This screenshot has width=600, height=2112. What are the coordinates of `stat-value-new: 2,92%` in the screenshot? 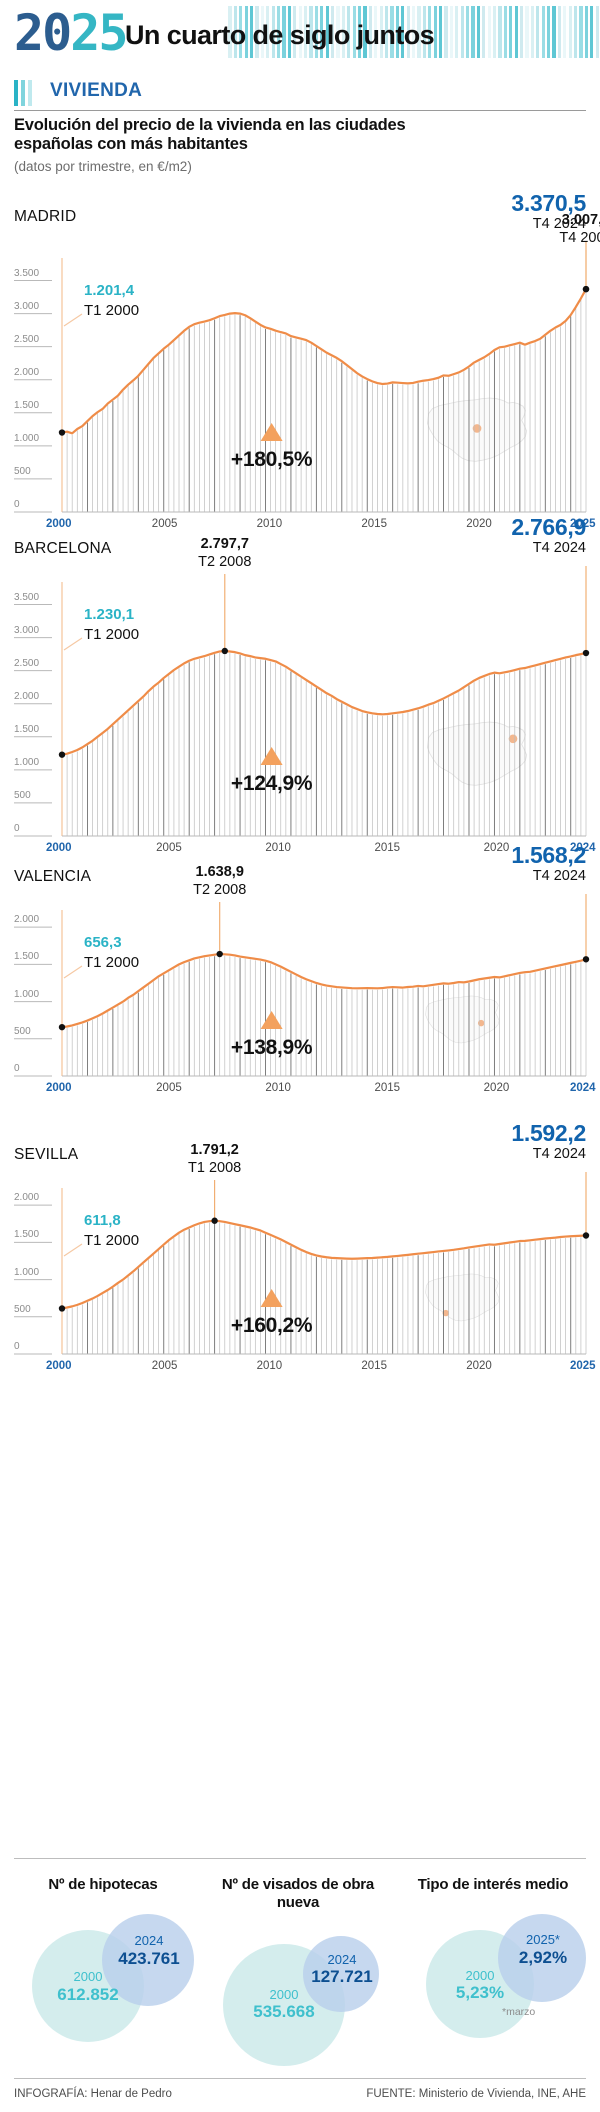 It's located at (543, 1957).